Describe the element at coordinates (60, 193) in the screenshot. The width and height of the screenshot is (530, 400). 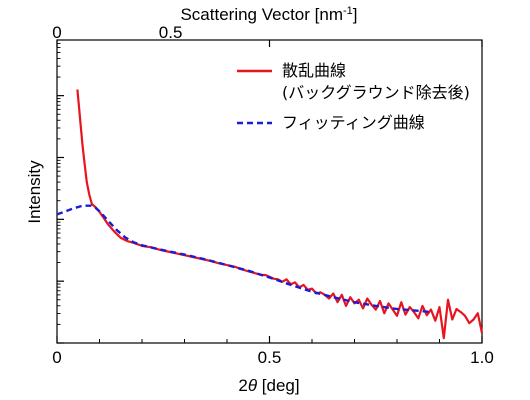
I see `y-axis` at that location.